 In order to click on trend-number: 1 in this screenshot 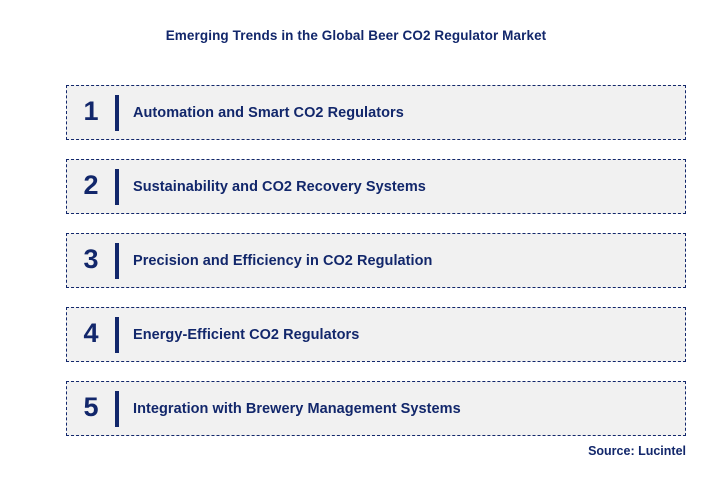, I will do `click(91, 111)`.